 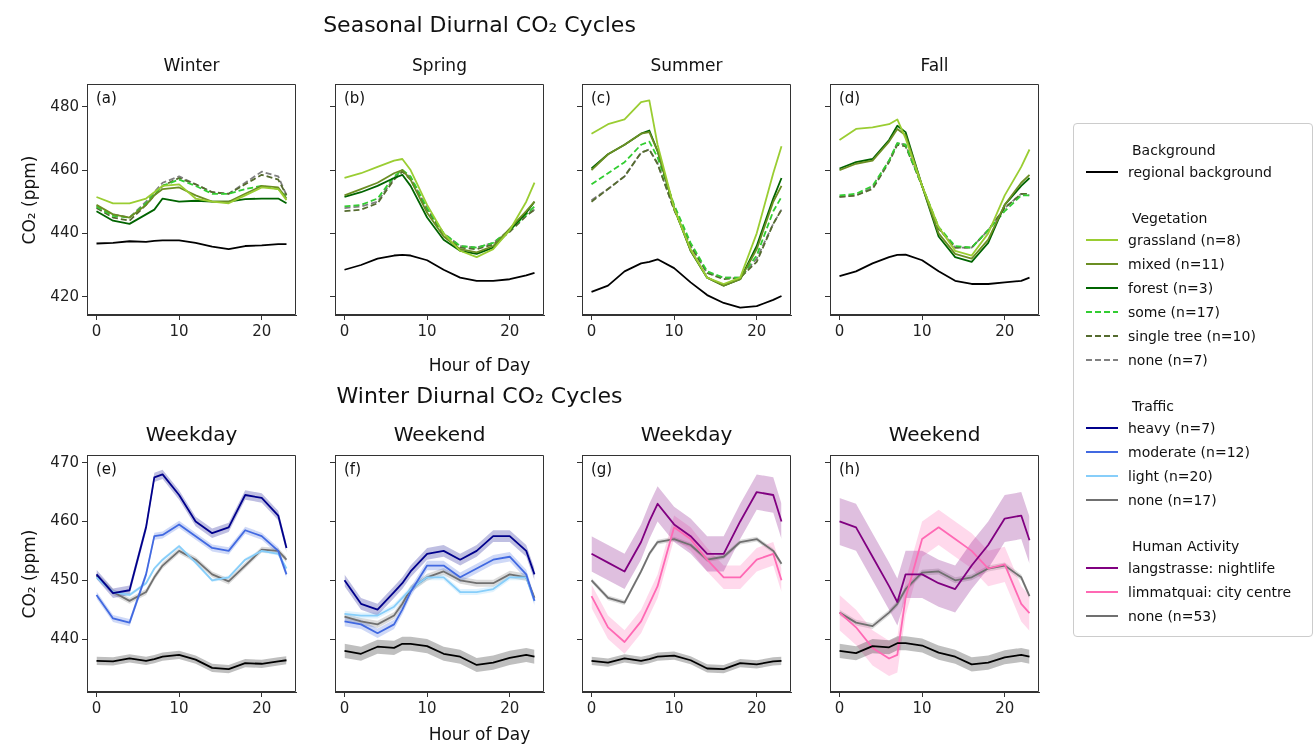 I want to click on legend-label: heavy (n=7), so click(x=1172, y=428).